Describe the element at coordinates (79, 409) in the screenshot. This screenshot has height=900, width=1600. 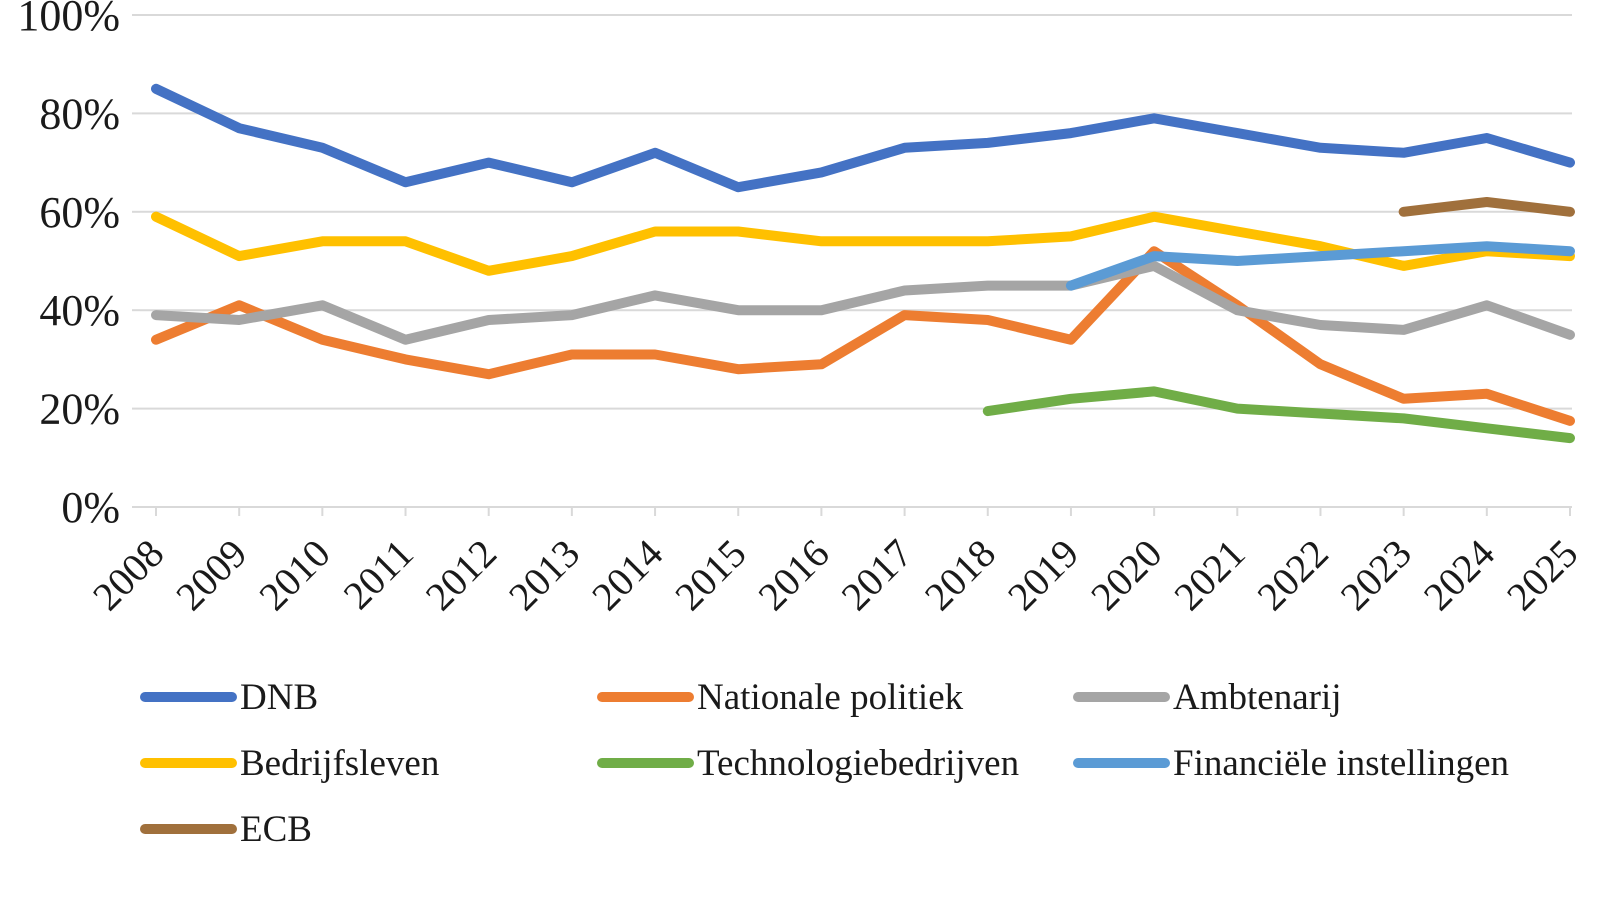
I see `y-axis-tick-label: 20%` at that location.